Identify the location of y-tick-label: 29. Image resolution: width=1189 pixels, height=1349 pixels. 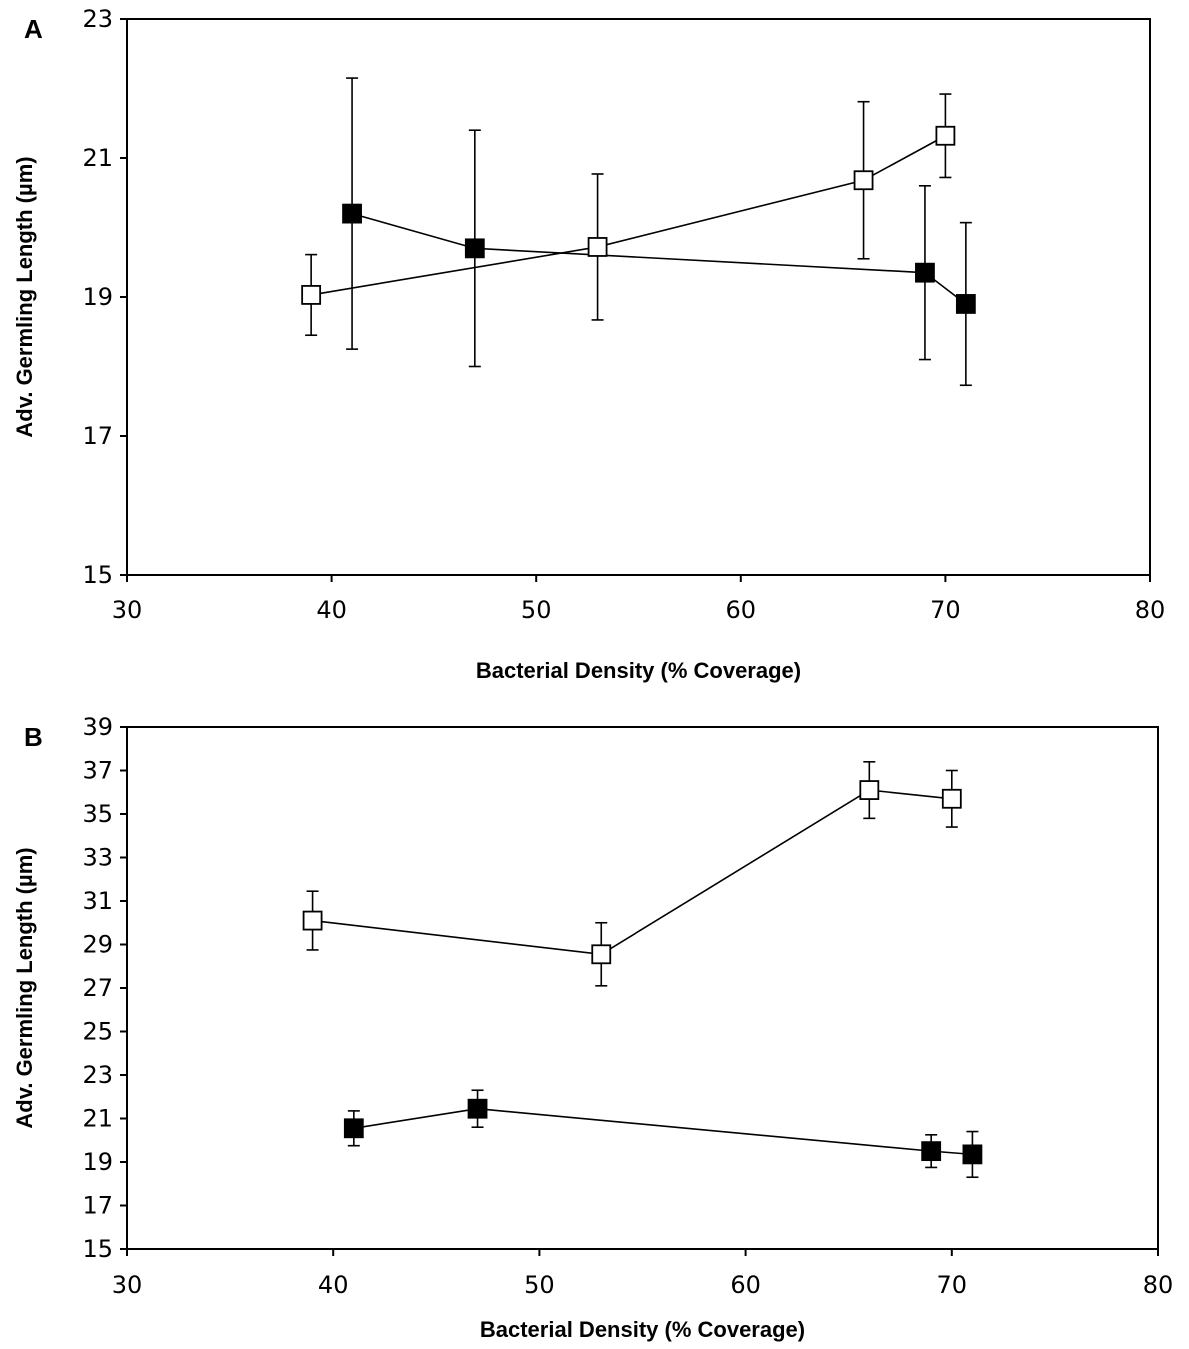
(97, 945).